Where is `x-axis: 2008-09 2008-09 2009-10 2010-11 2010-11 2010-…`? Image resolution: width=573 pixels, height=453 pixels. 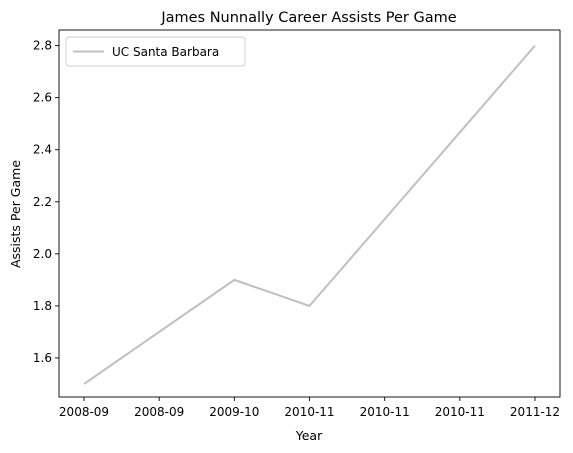 x-axis: 2008-09 2008-09 2009-10 2010-11 2010-11 2010-… is located at coordinates (309, 408).